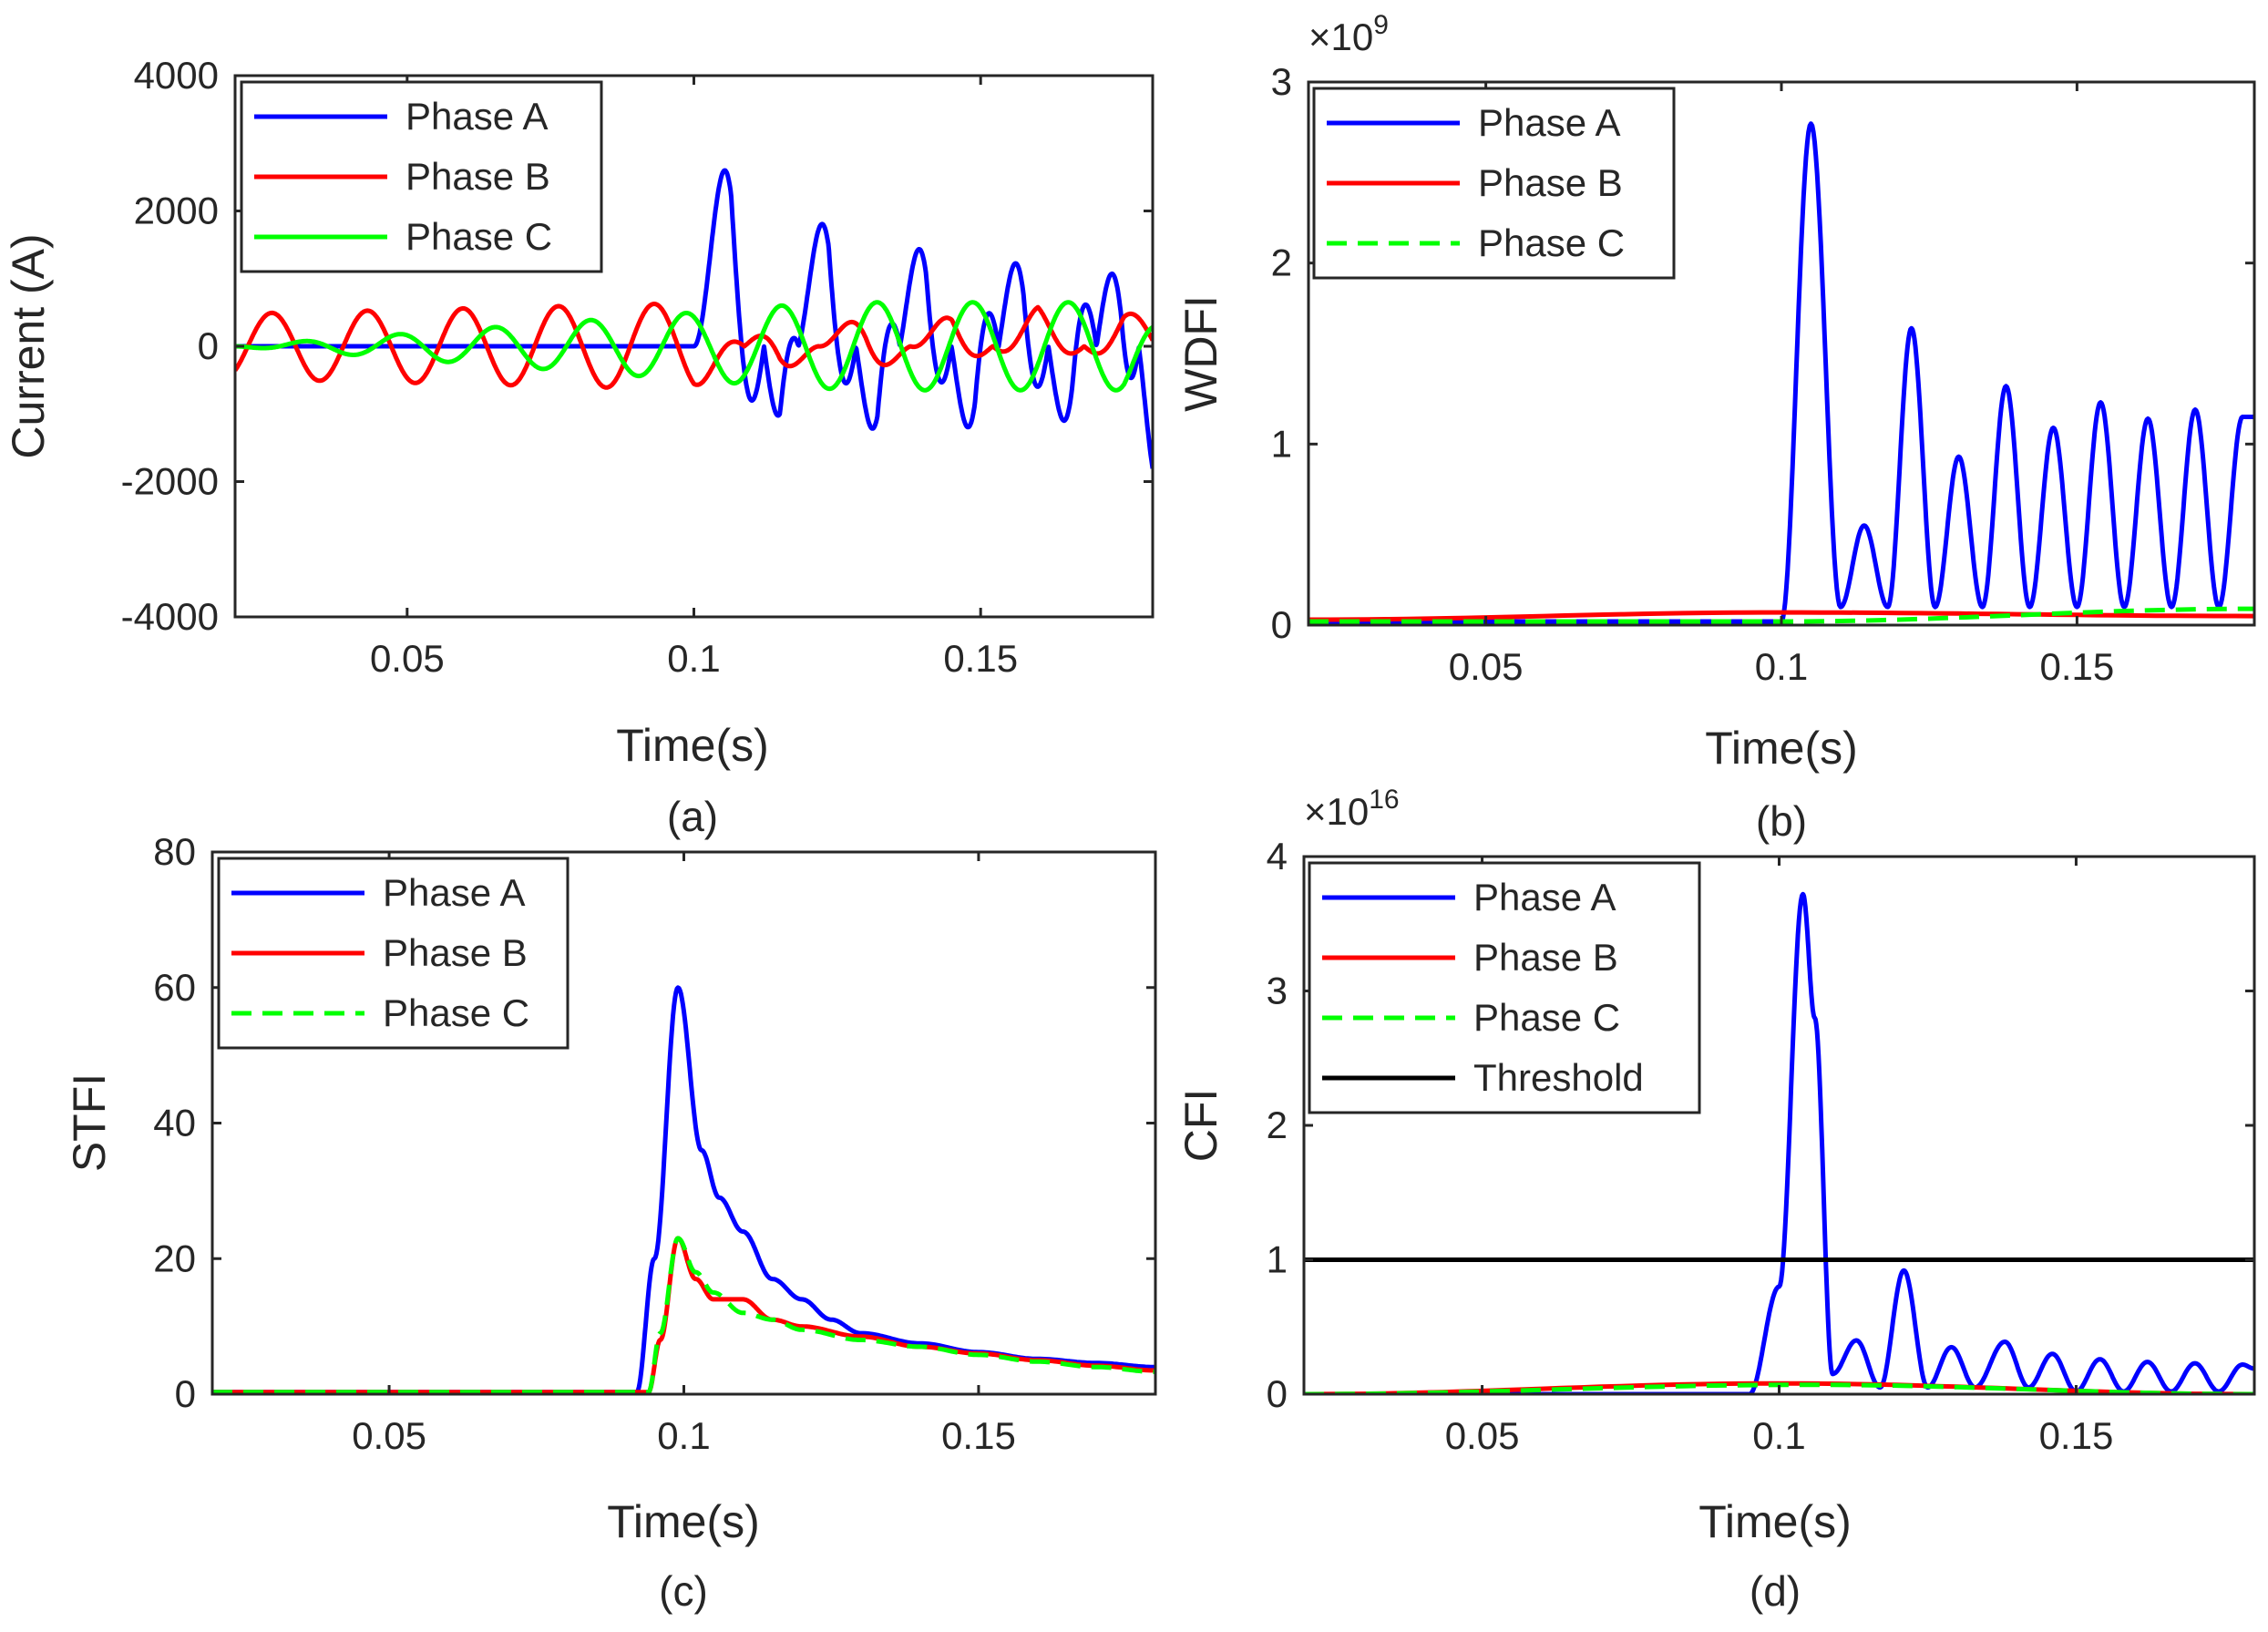 The width and height of the screenshot is (2268, 1632). I want to click on exponent-power: 9, so click(1381, 25).